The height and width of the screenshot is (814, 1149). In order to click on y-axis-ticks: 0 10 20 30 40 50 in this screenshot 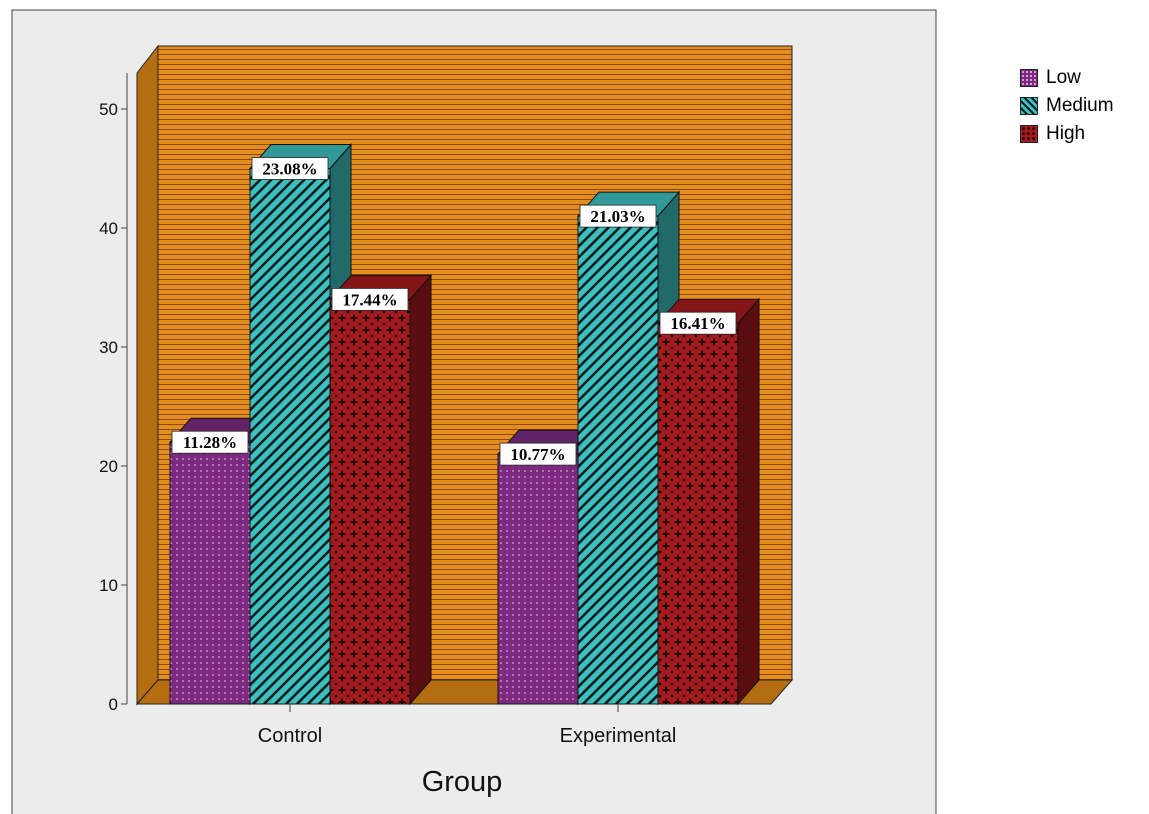, I will do `click(113, 407)`.